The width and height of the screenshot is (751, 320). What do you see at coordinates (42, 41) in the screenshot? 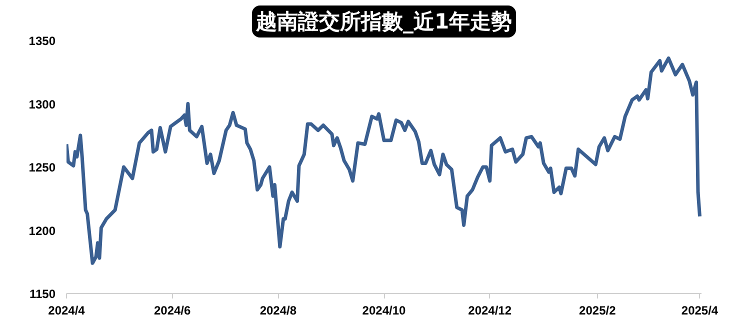
I see `y-tick-label: 1350` at bounding box center [42, 41].